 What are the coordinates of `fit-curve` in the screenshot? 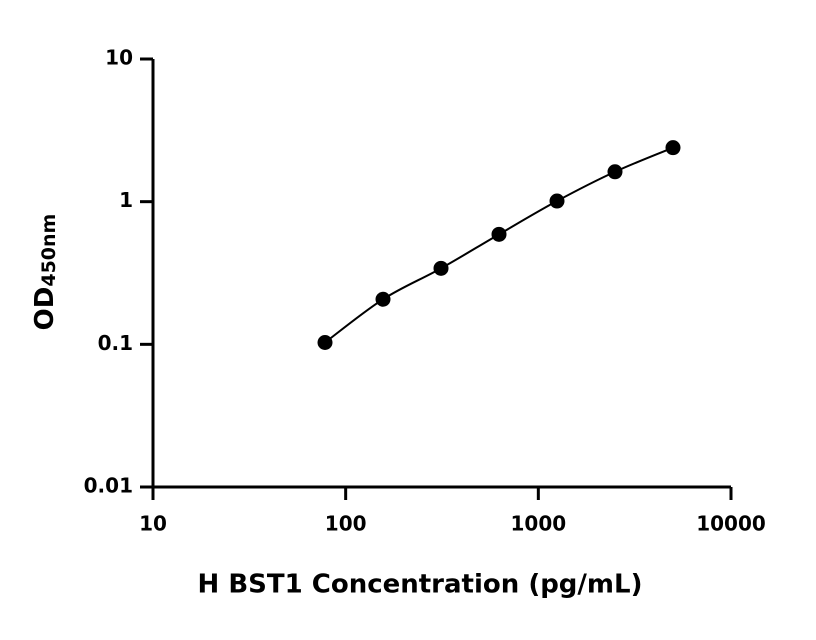 It's located at (499, 245).